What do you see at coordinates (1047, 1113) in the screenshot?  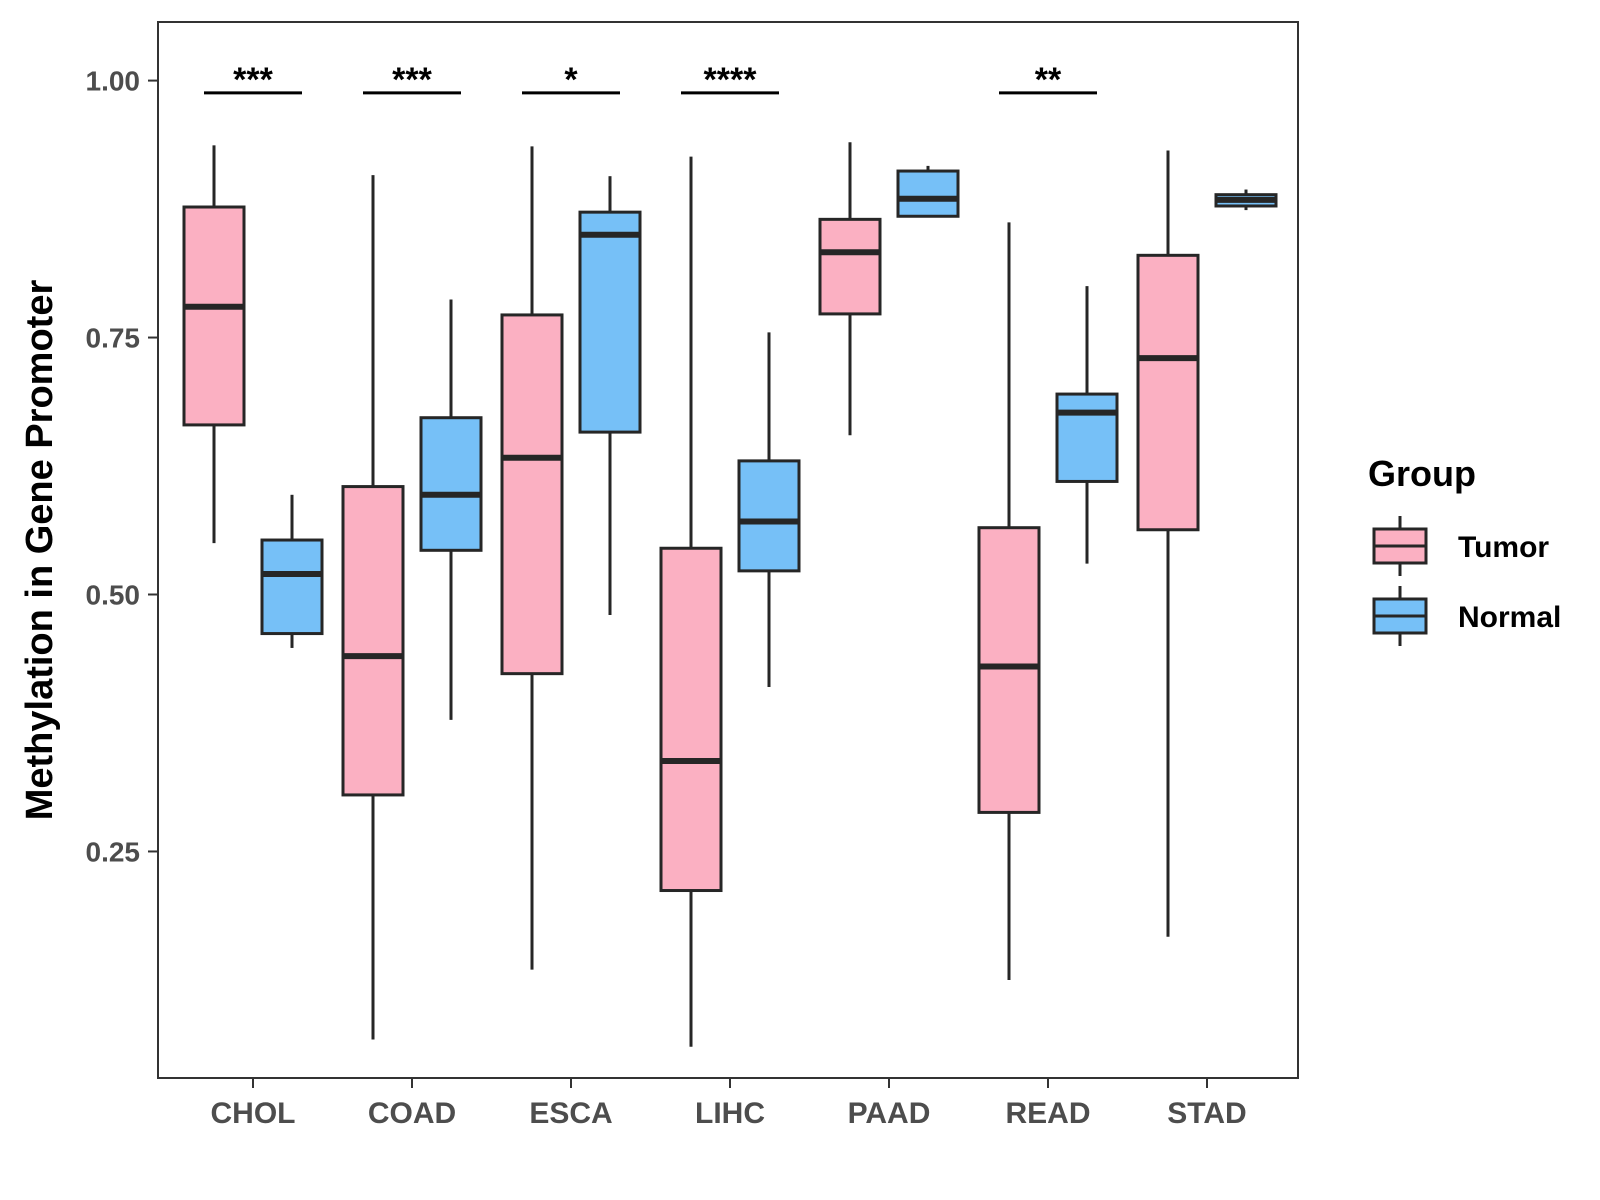 I see `x-tick-label: READ` at bounding box center [1047, 1113].